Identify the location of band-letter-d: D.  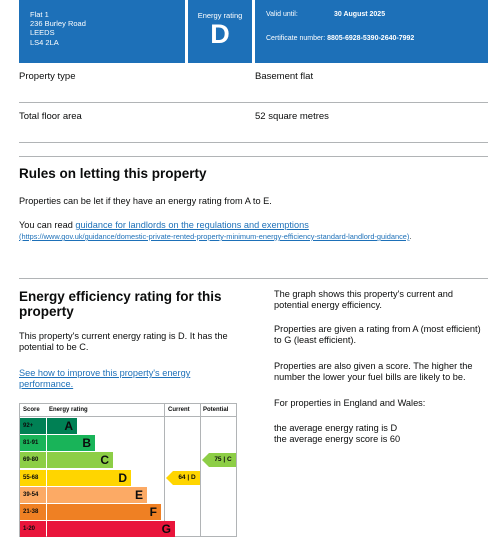
(122, 477).